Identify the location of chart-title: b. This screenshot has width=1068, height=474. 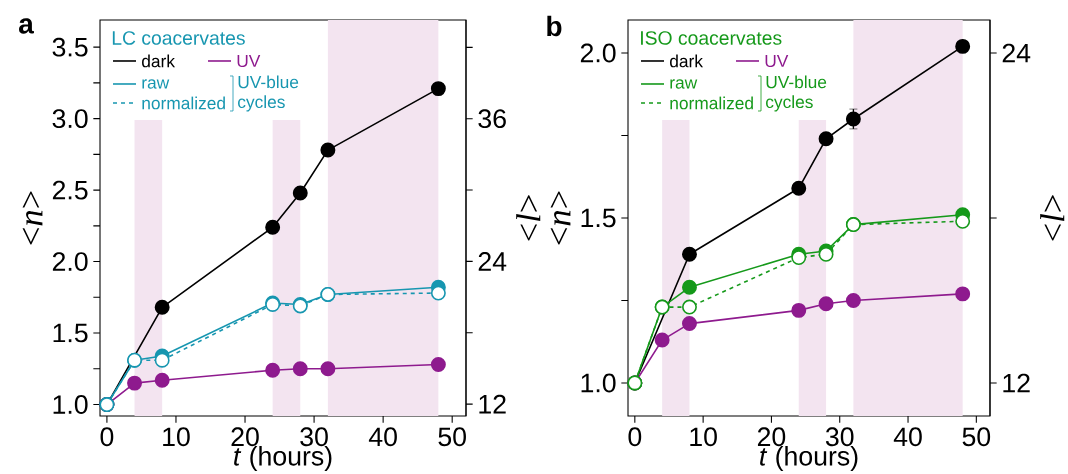
(554, 26).